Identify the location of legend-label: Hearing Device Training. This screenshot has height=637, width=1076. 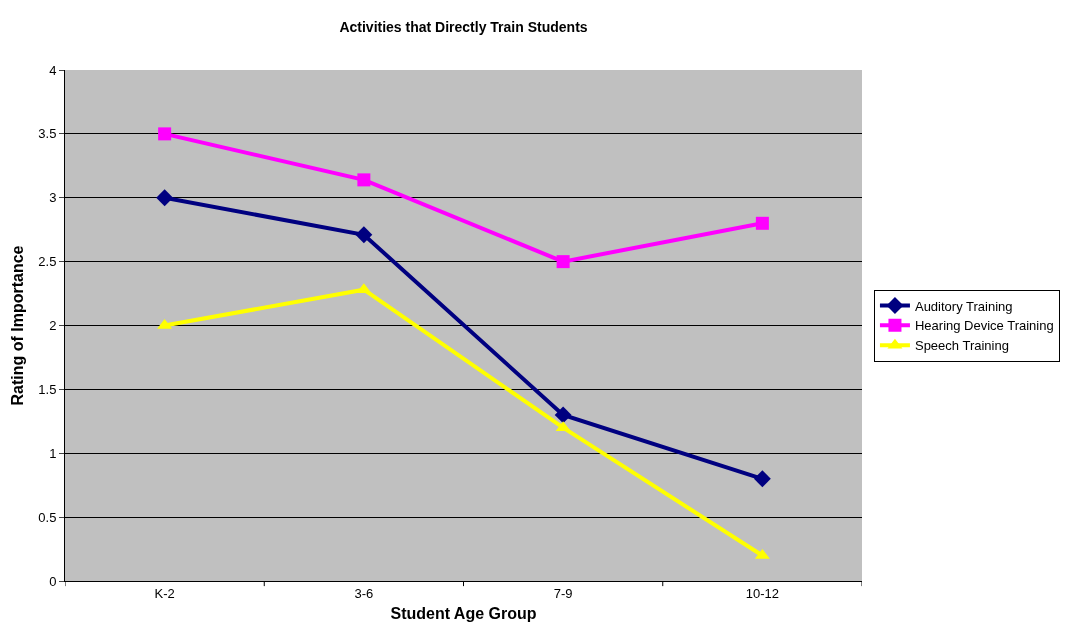
(984, 326).